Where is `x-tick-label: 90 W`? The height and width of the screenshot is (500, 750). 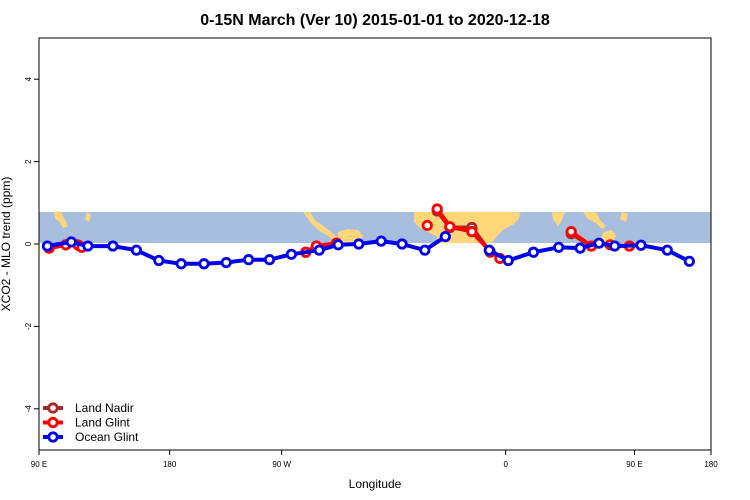
x-tick-label: 90 W is located at coordinates (281, 464).